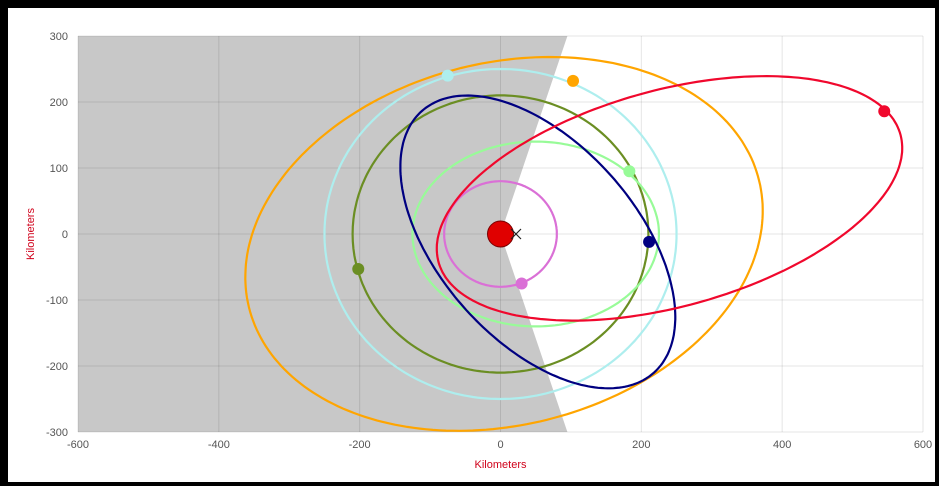 Image resolution: width=939 pixels, height=486 pixels. I want to click on x-tick-label: 600, so click(923, 445).